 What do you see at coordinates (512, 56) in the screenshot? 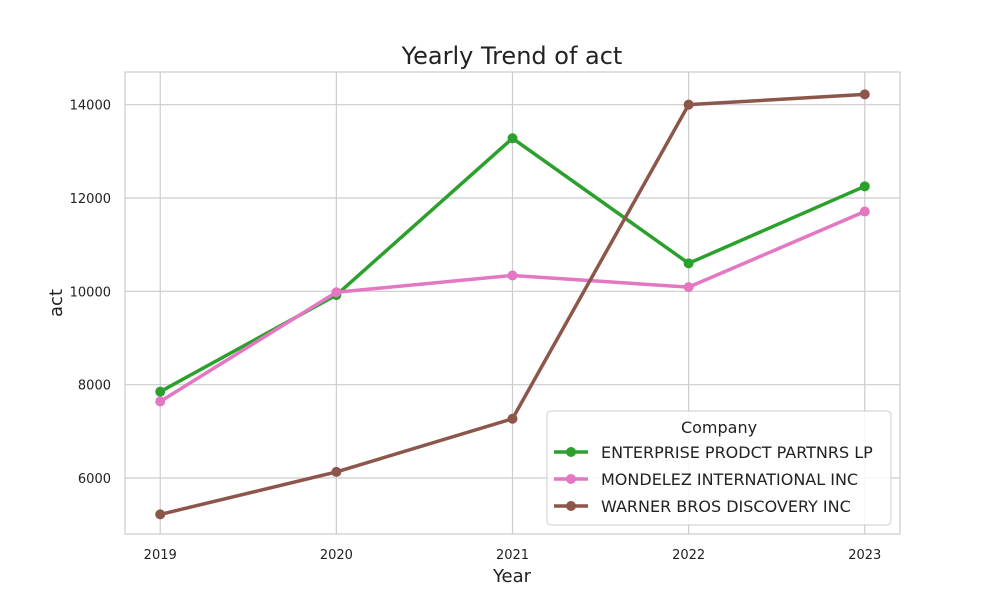
I see `chart-title: Yearly Trend of act` at bounding box center [512, 56].